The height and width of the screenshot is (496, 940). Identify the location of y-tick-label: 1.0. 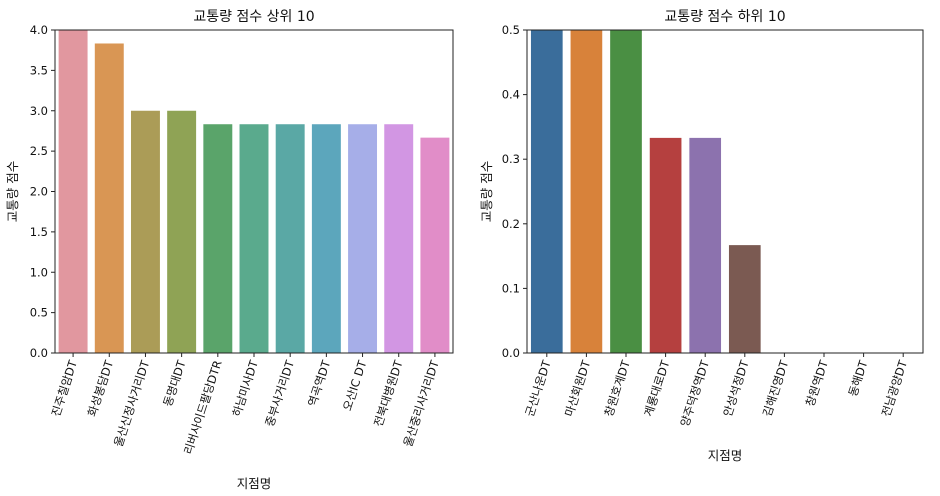
(39, 272).